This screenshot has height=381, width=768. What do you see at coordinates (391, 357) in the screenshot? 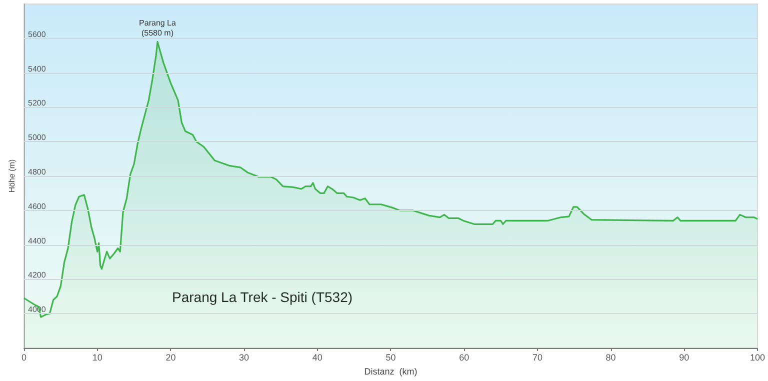
I see `x-tick-label: 50` at bounding box center [391, 357].